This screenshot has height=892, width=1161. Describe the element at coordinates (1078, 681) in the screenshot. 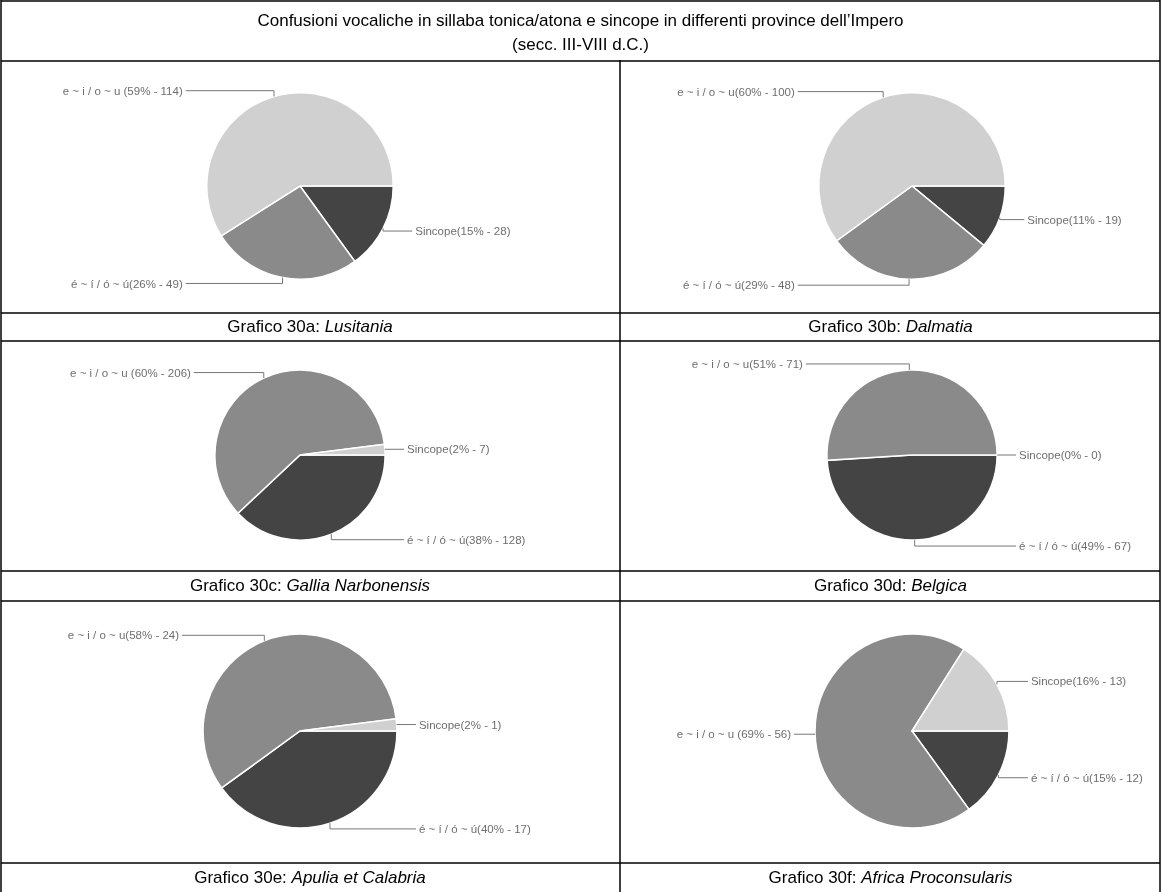

I see `slice-label: Sincope(16% - 13)` at that location.